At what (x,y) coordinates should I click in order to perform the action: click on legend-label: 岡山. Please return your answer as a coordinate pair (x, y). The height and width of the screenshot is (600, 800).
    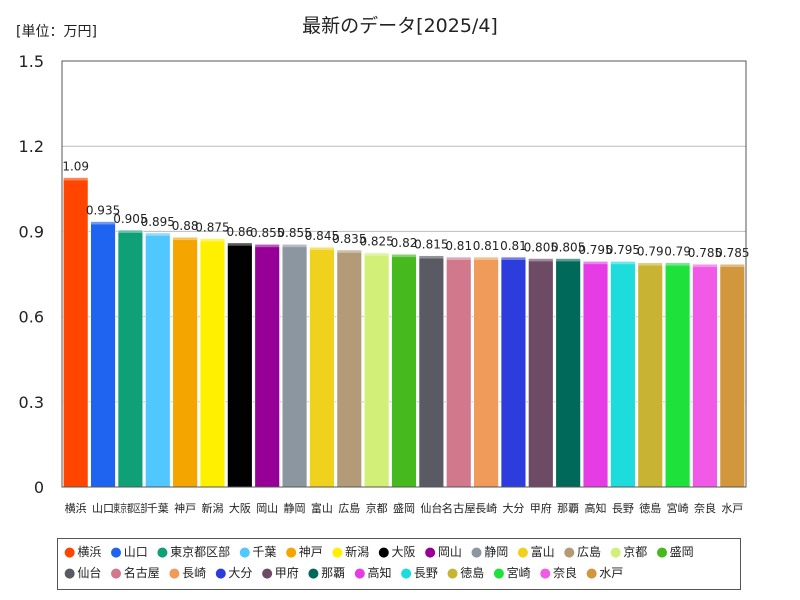
    Looking at the image, I should click on (449, 552).